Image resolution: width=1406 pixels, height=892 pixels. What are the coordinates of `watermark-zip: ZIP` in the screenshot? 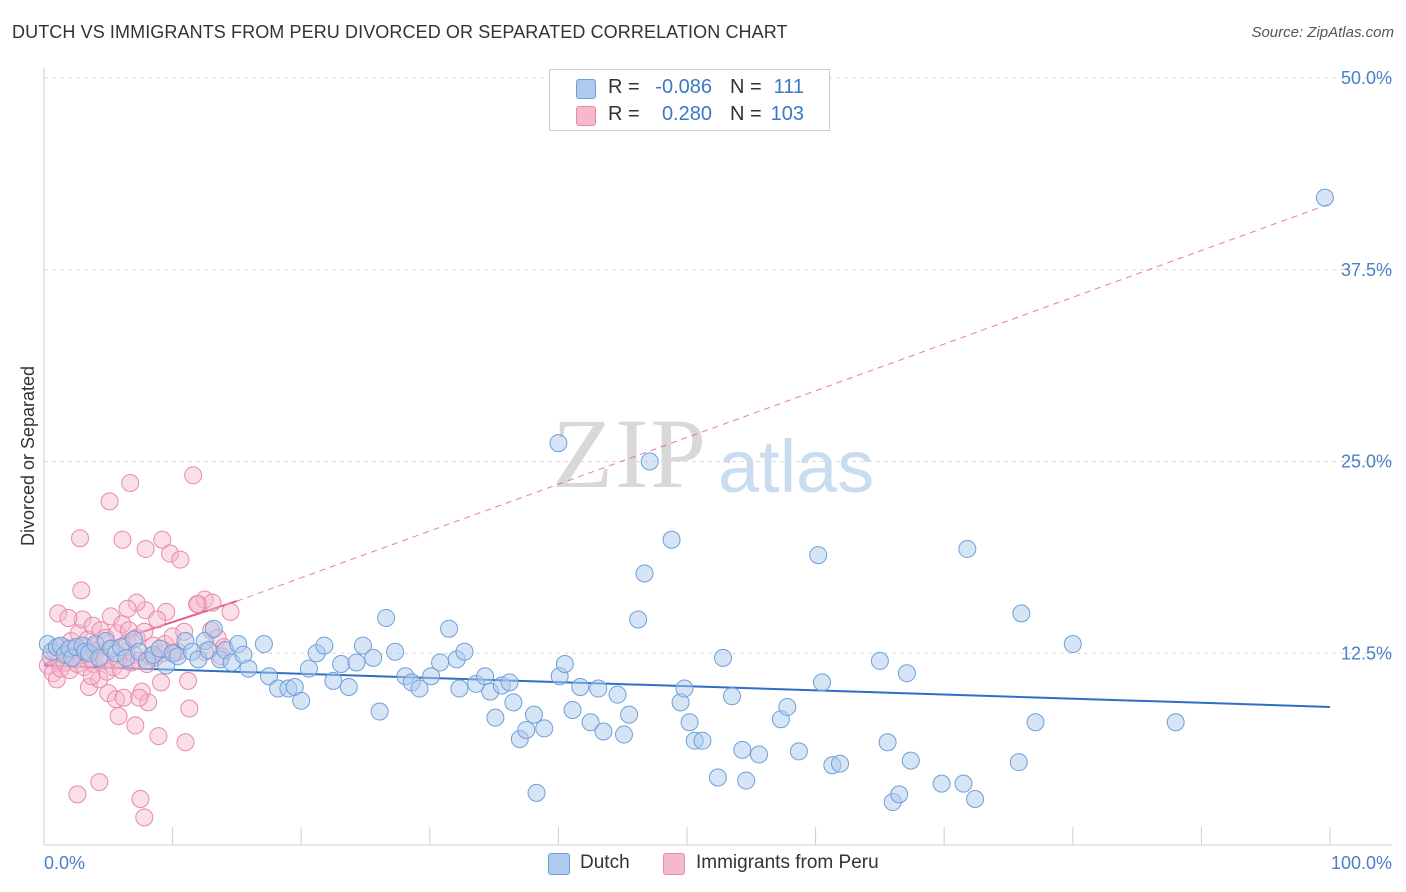 It's located at (630, 453).